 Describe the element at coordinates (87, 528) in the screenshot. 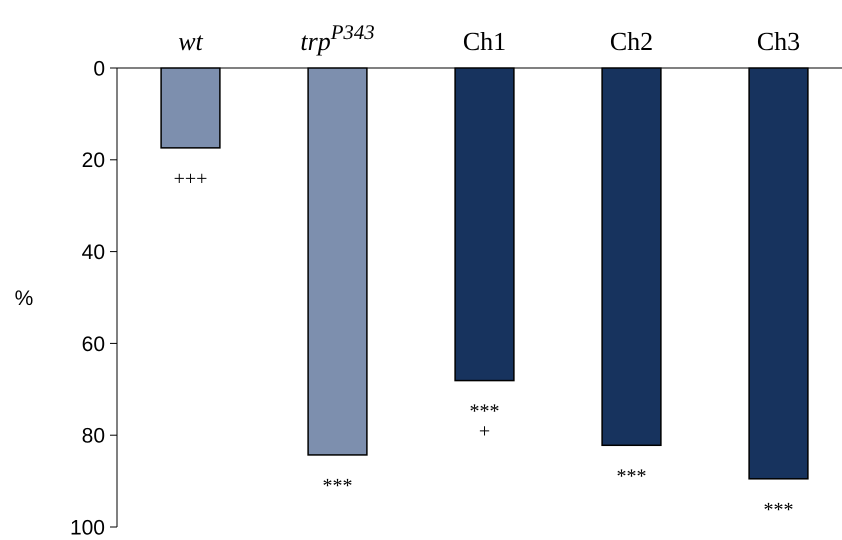

I see `y-tick-label: 100` at that location.